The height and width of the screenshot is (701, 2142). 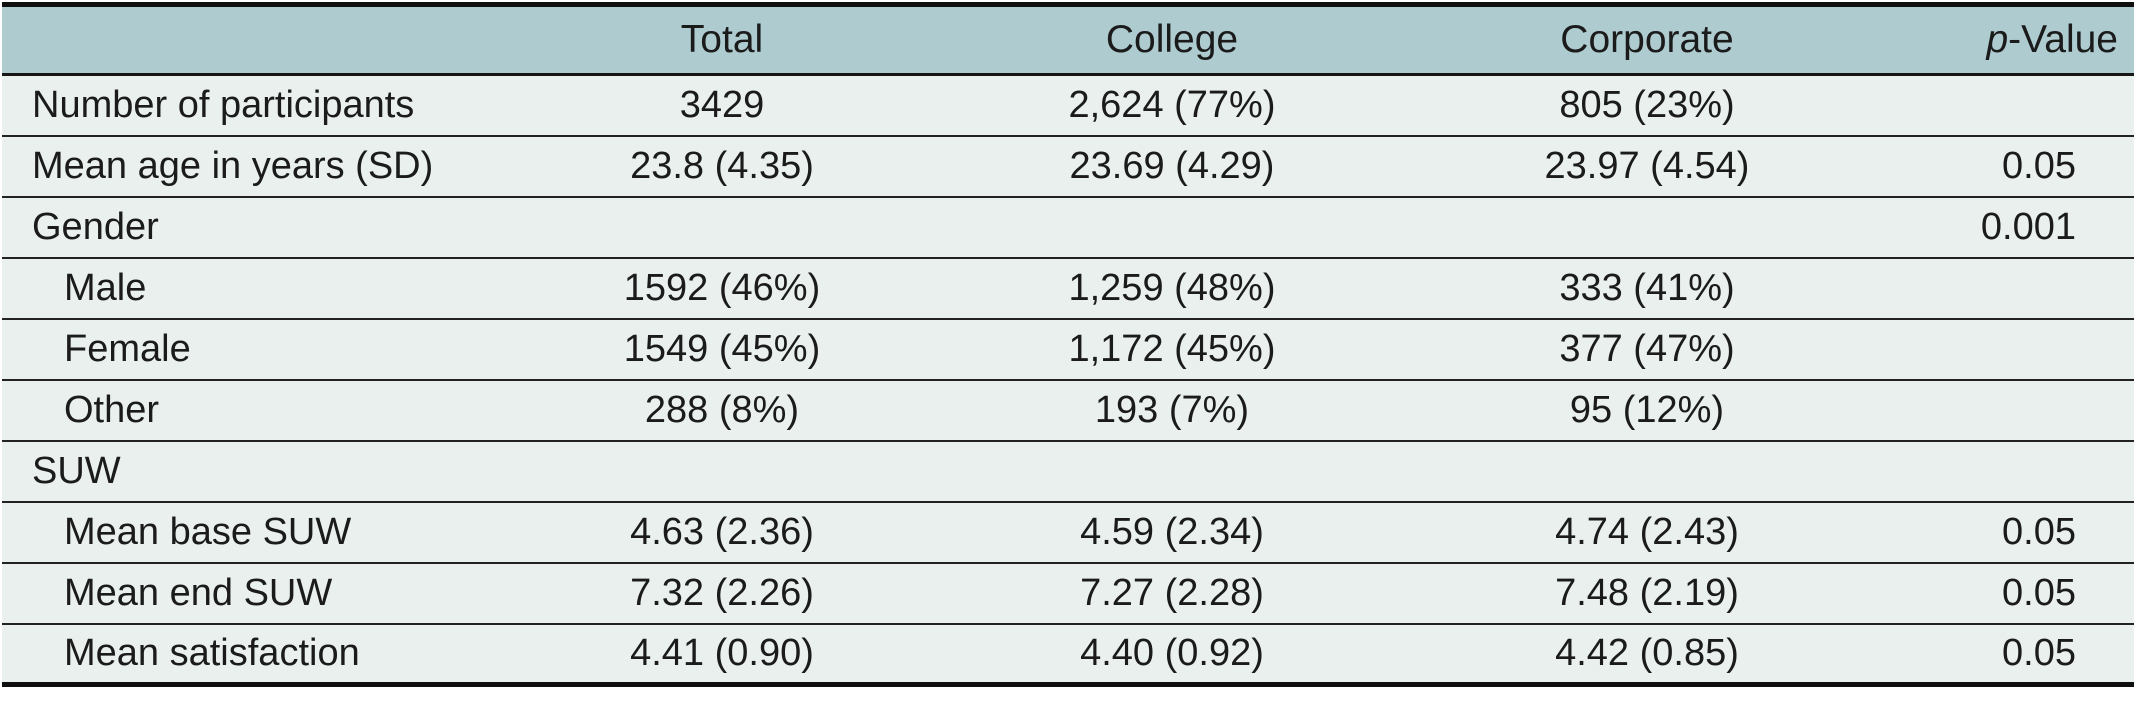 What do you see at coordinates (282, 409) in the screenshot?
I see `row-label: Other` at bounding box center [282, 409].